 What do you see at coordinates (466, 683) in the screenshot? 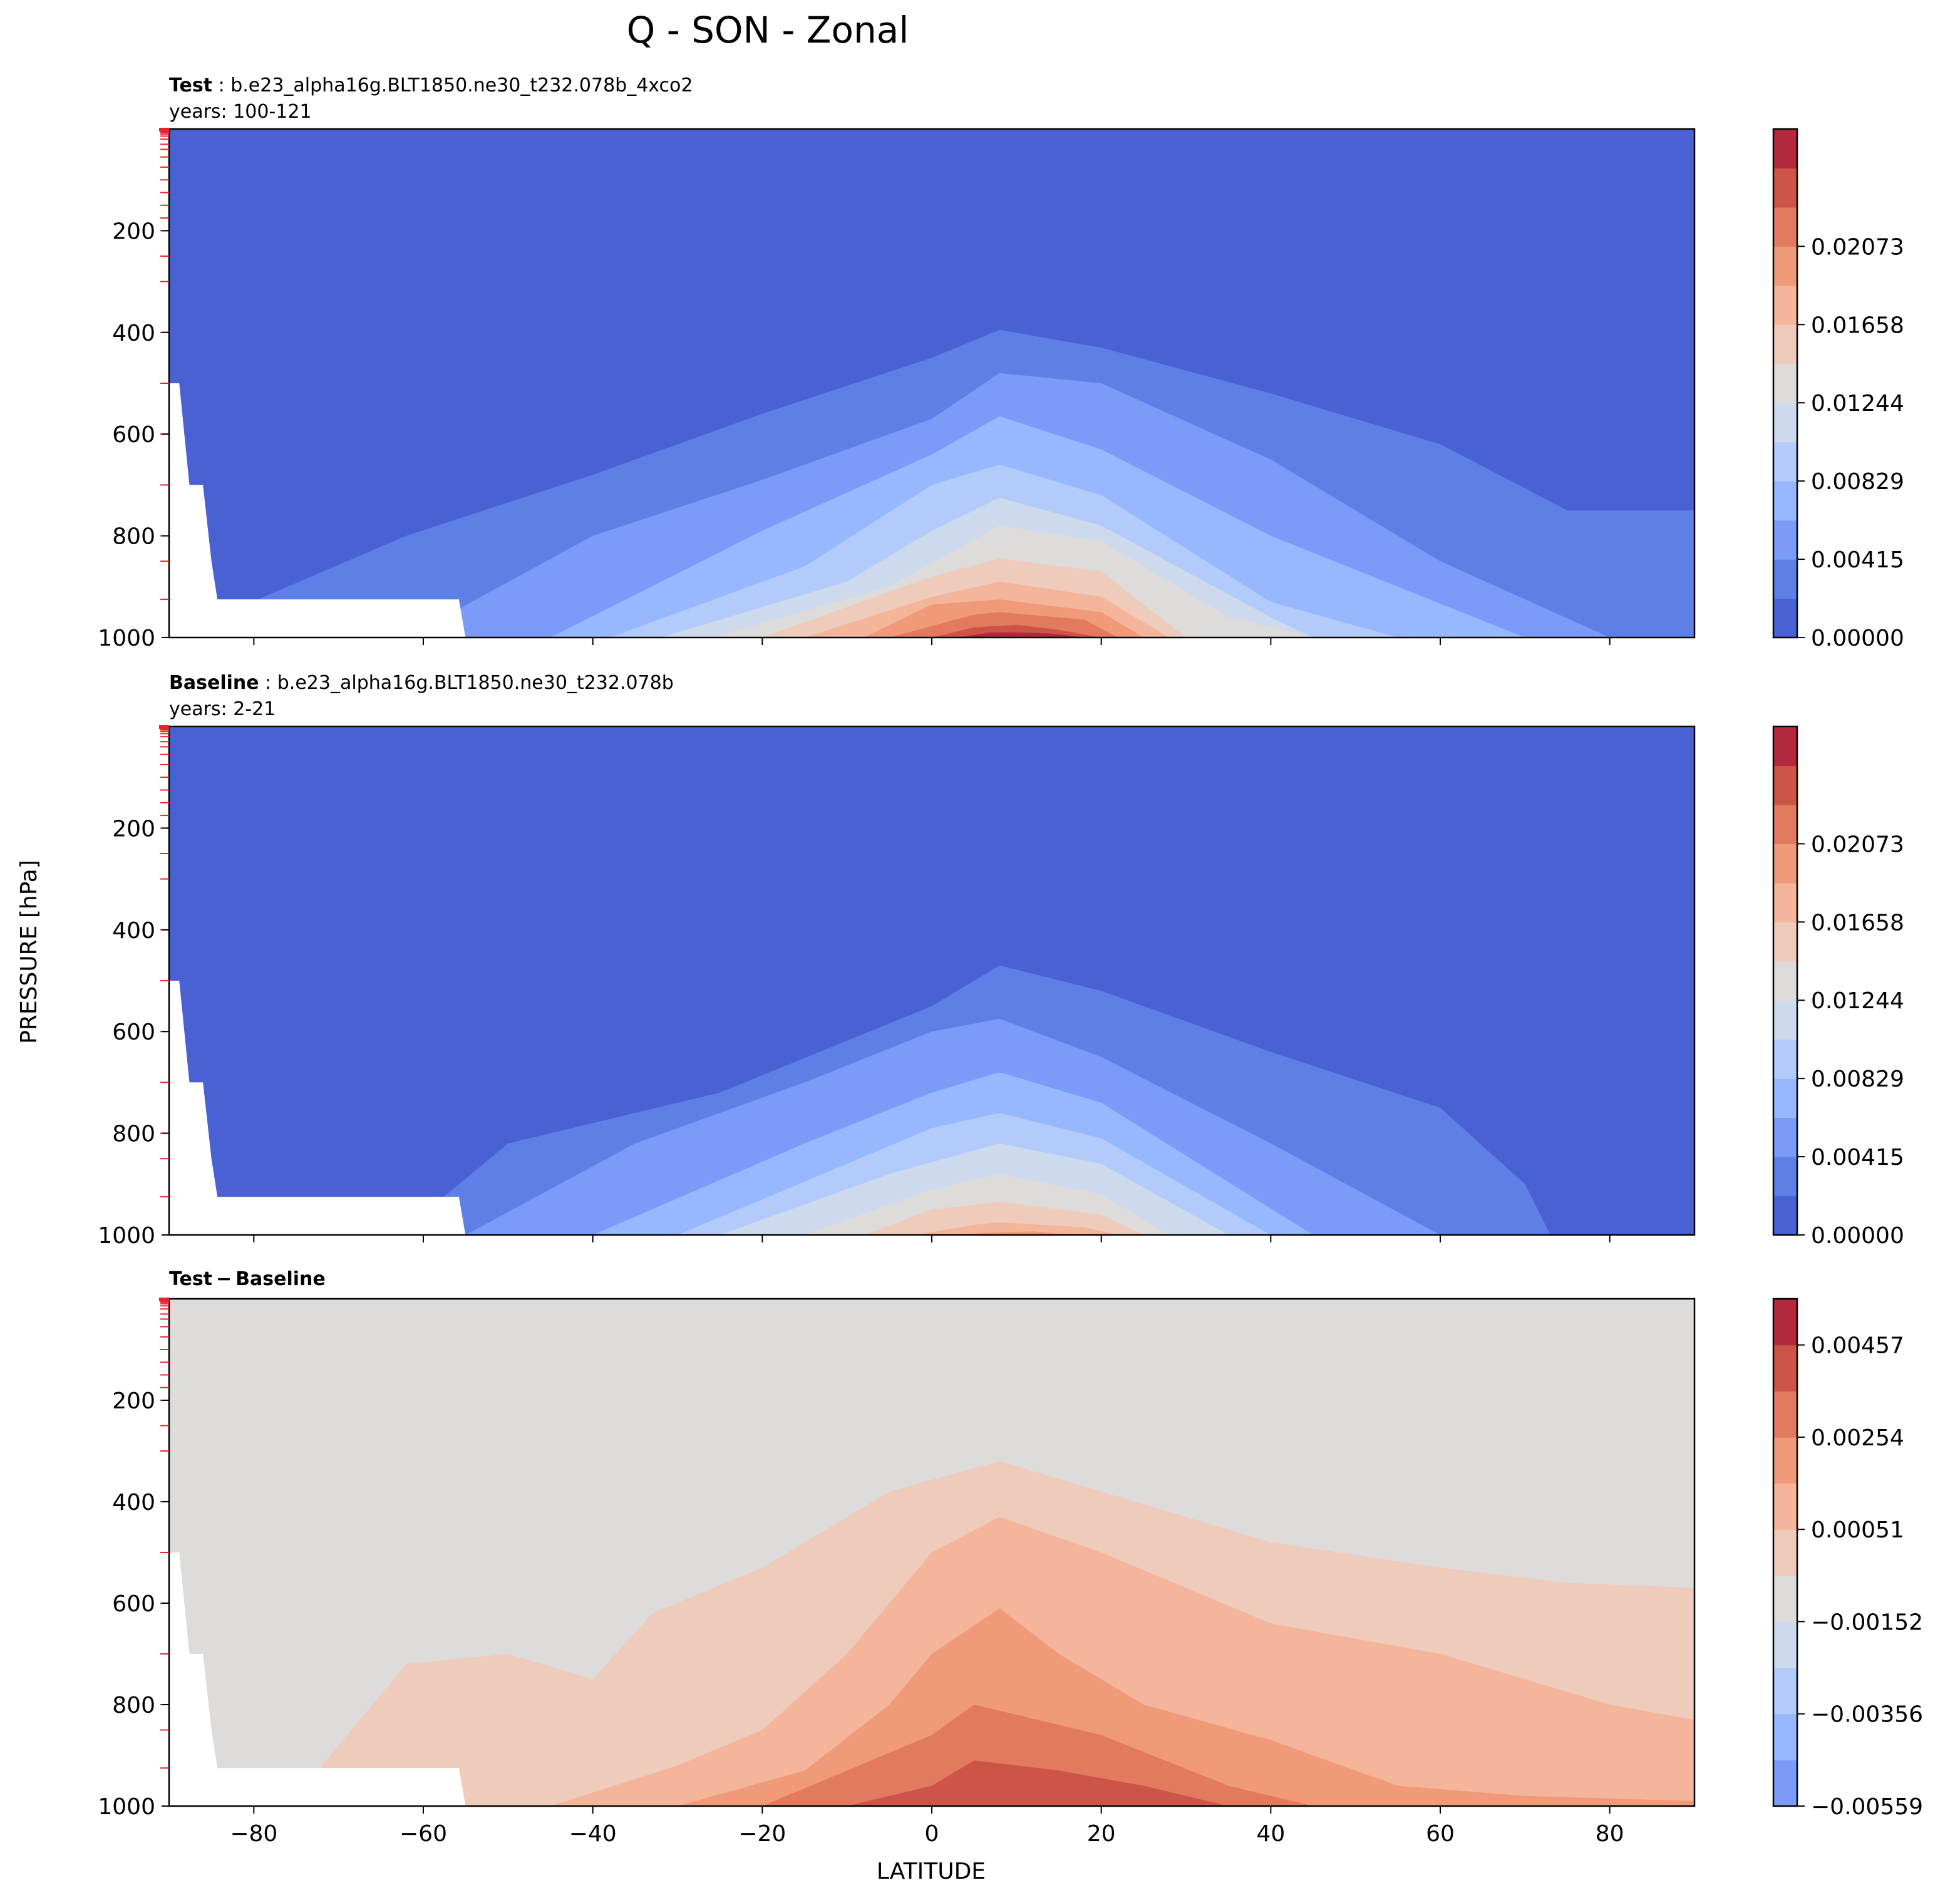
I see `panel-title-rest: : b.e23_alpha16g.BLT1850.ne30_t232.078b` at bounding box center [466, 683].